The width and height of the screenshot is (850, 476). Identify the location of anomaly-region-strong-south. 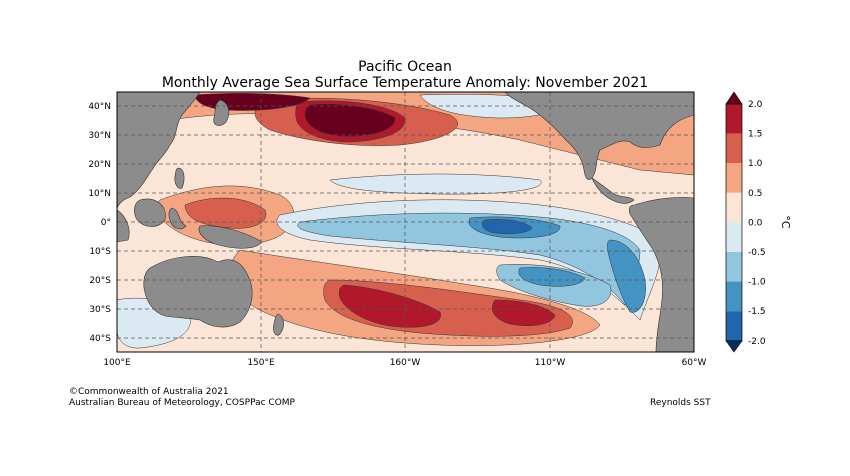
(389, 306).